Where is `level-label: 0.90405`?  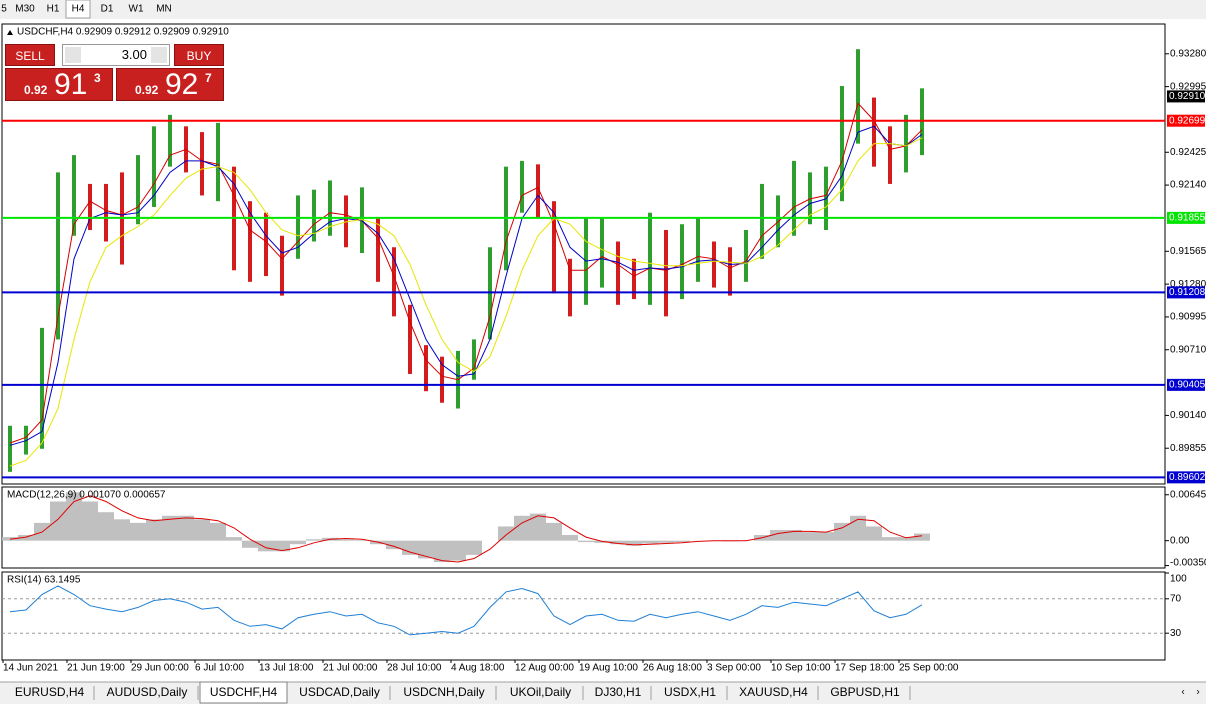 level-label: 0.90405 is located at coordinates (1187, 385).